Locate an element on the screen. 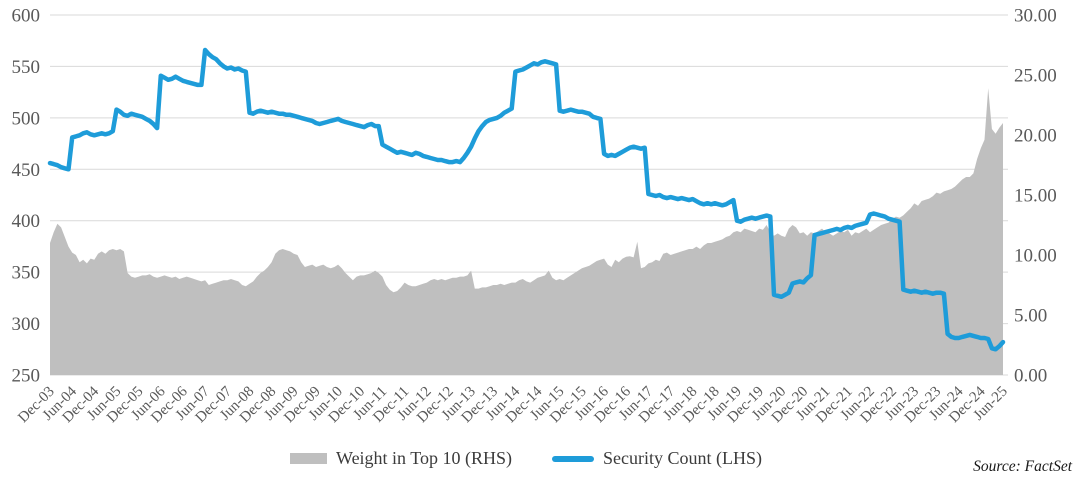 This screenshot has width=1078, height=488. svg-text: 30.00 is located at coordinates (1035, 16).